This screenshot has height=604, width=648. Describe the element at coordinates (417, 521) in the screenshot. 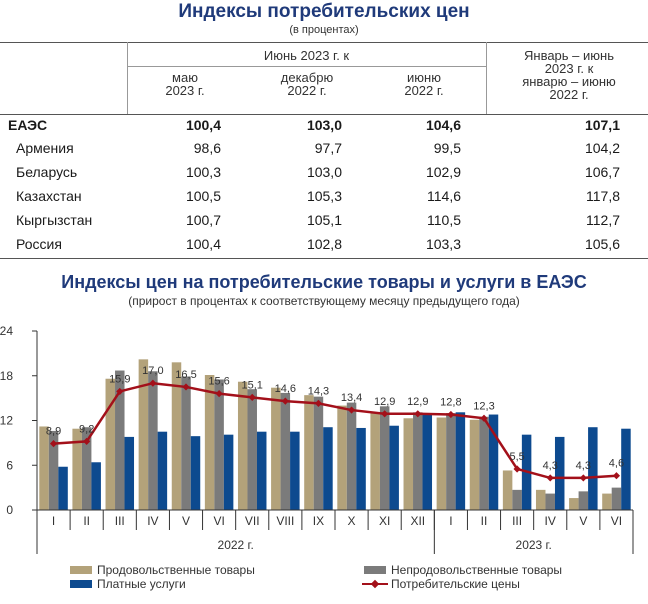

I see `x-tick-label: XII` at that location.